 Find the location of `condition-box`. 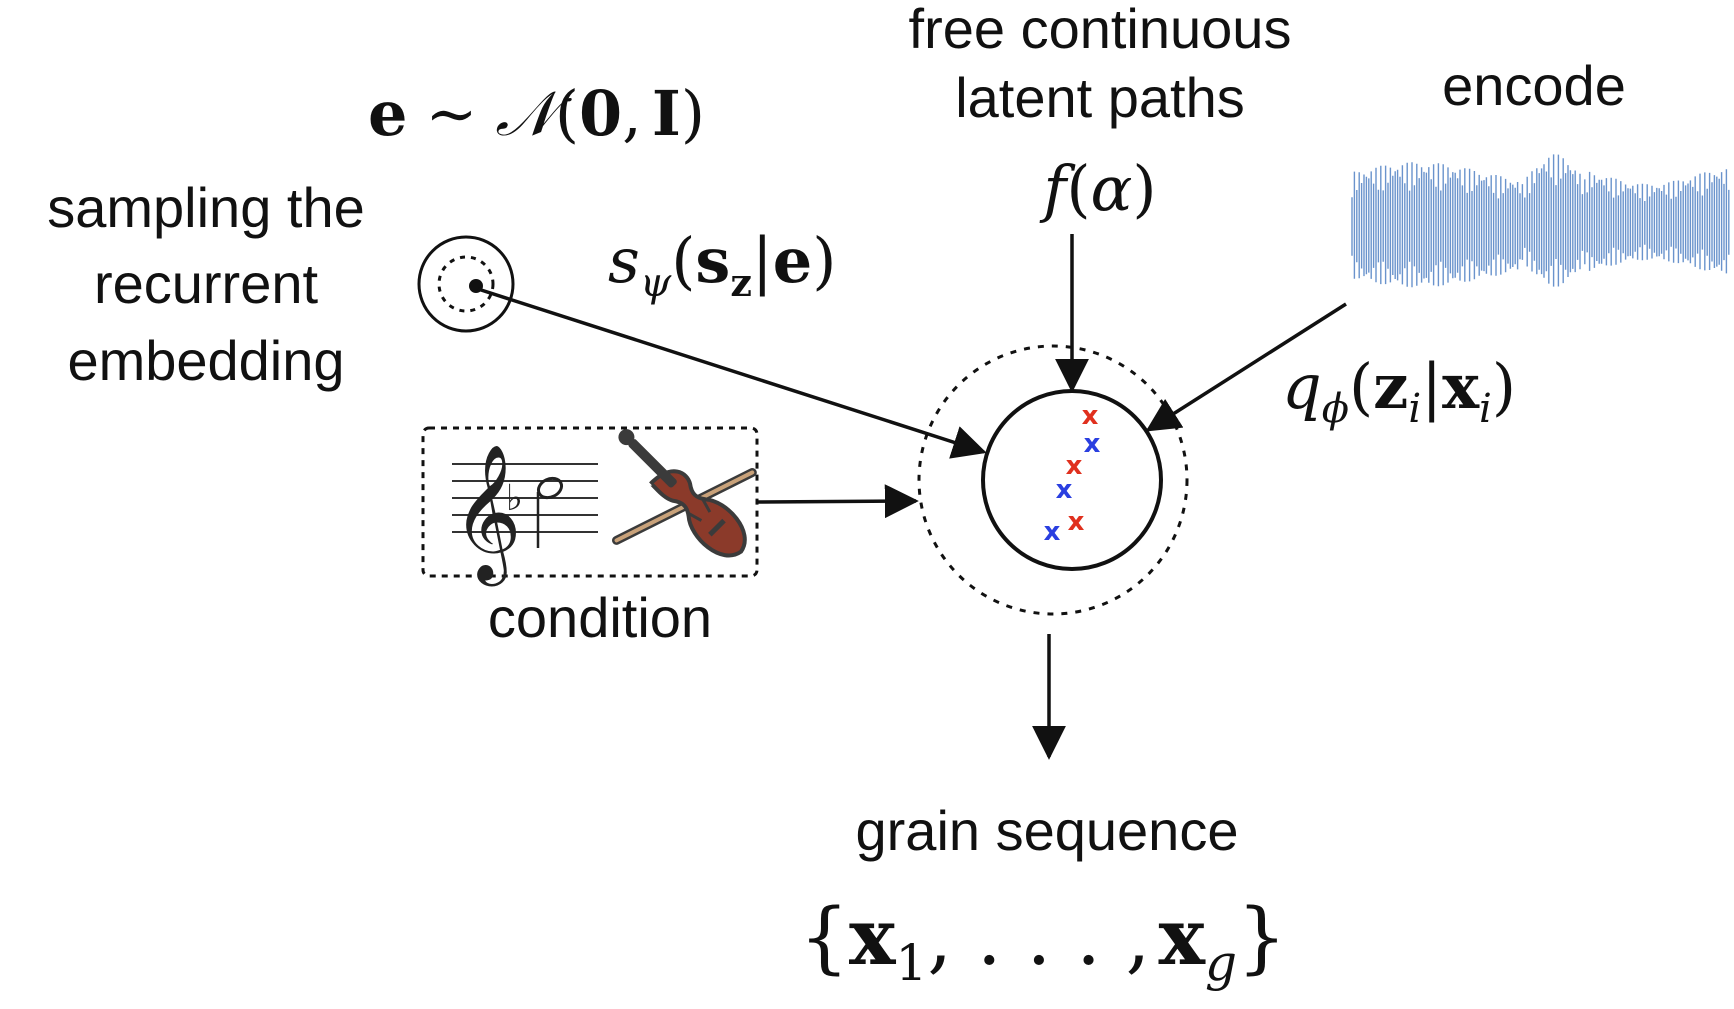

condition-box is located at coordinates (590, 502).